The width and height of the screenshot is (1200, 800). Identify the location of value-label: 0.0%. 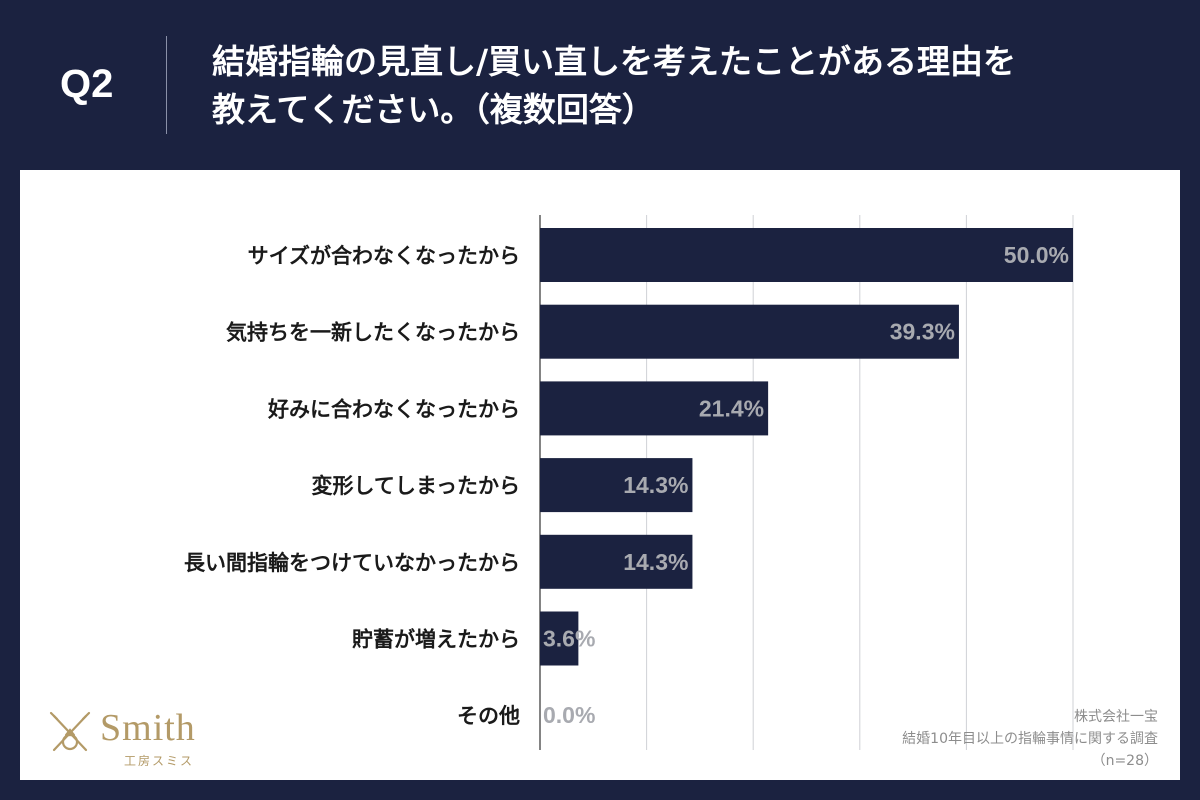
(569, 715).